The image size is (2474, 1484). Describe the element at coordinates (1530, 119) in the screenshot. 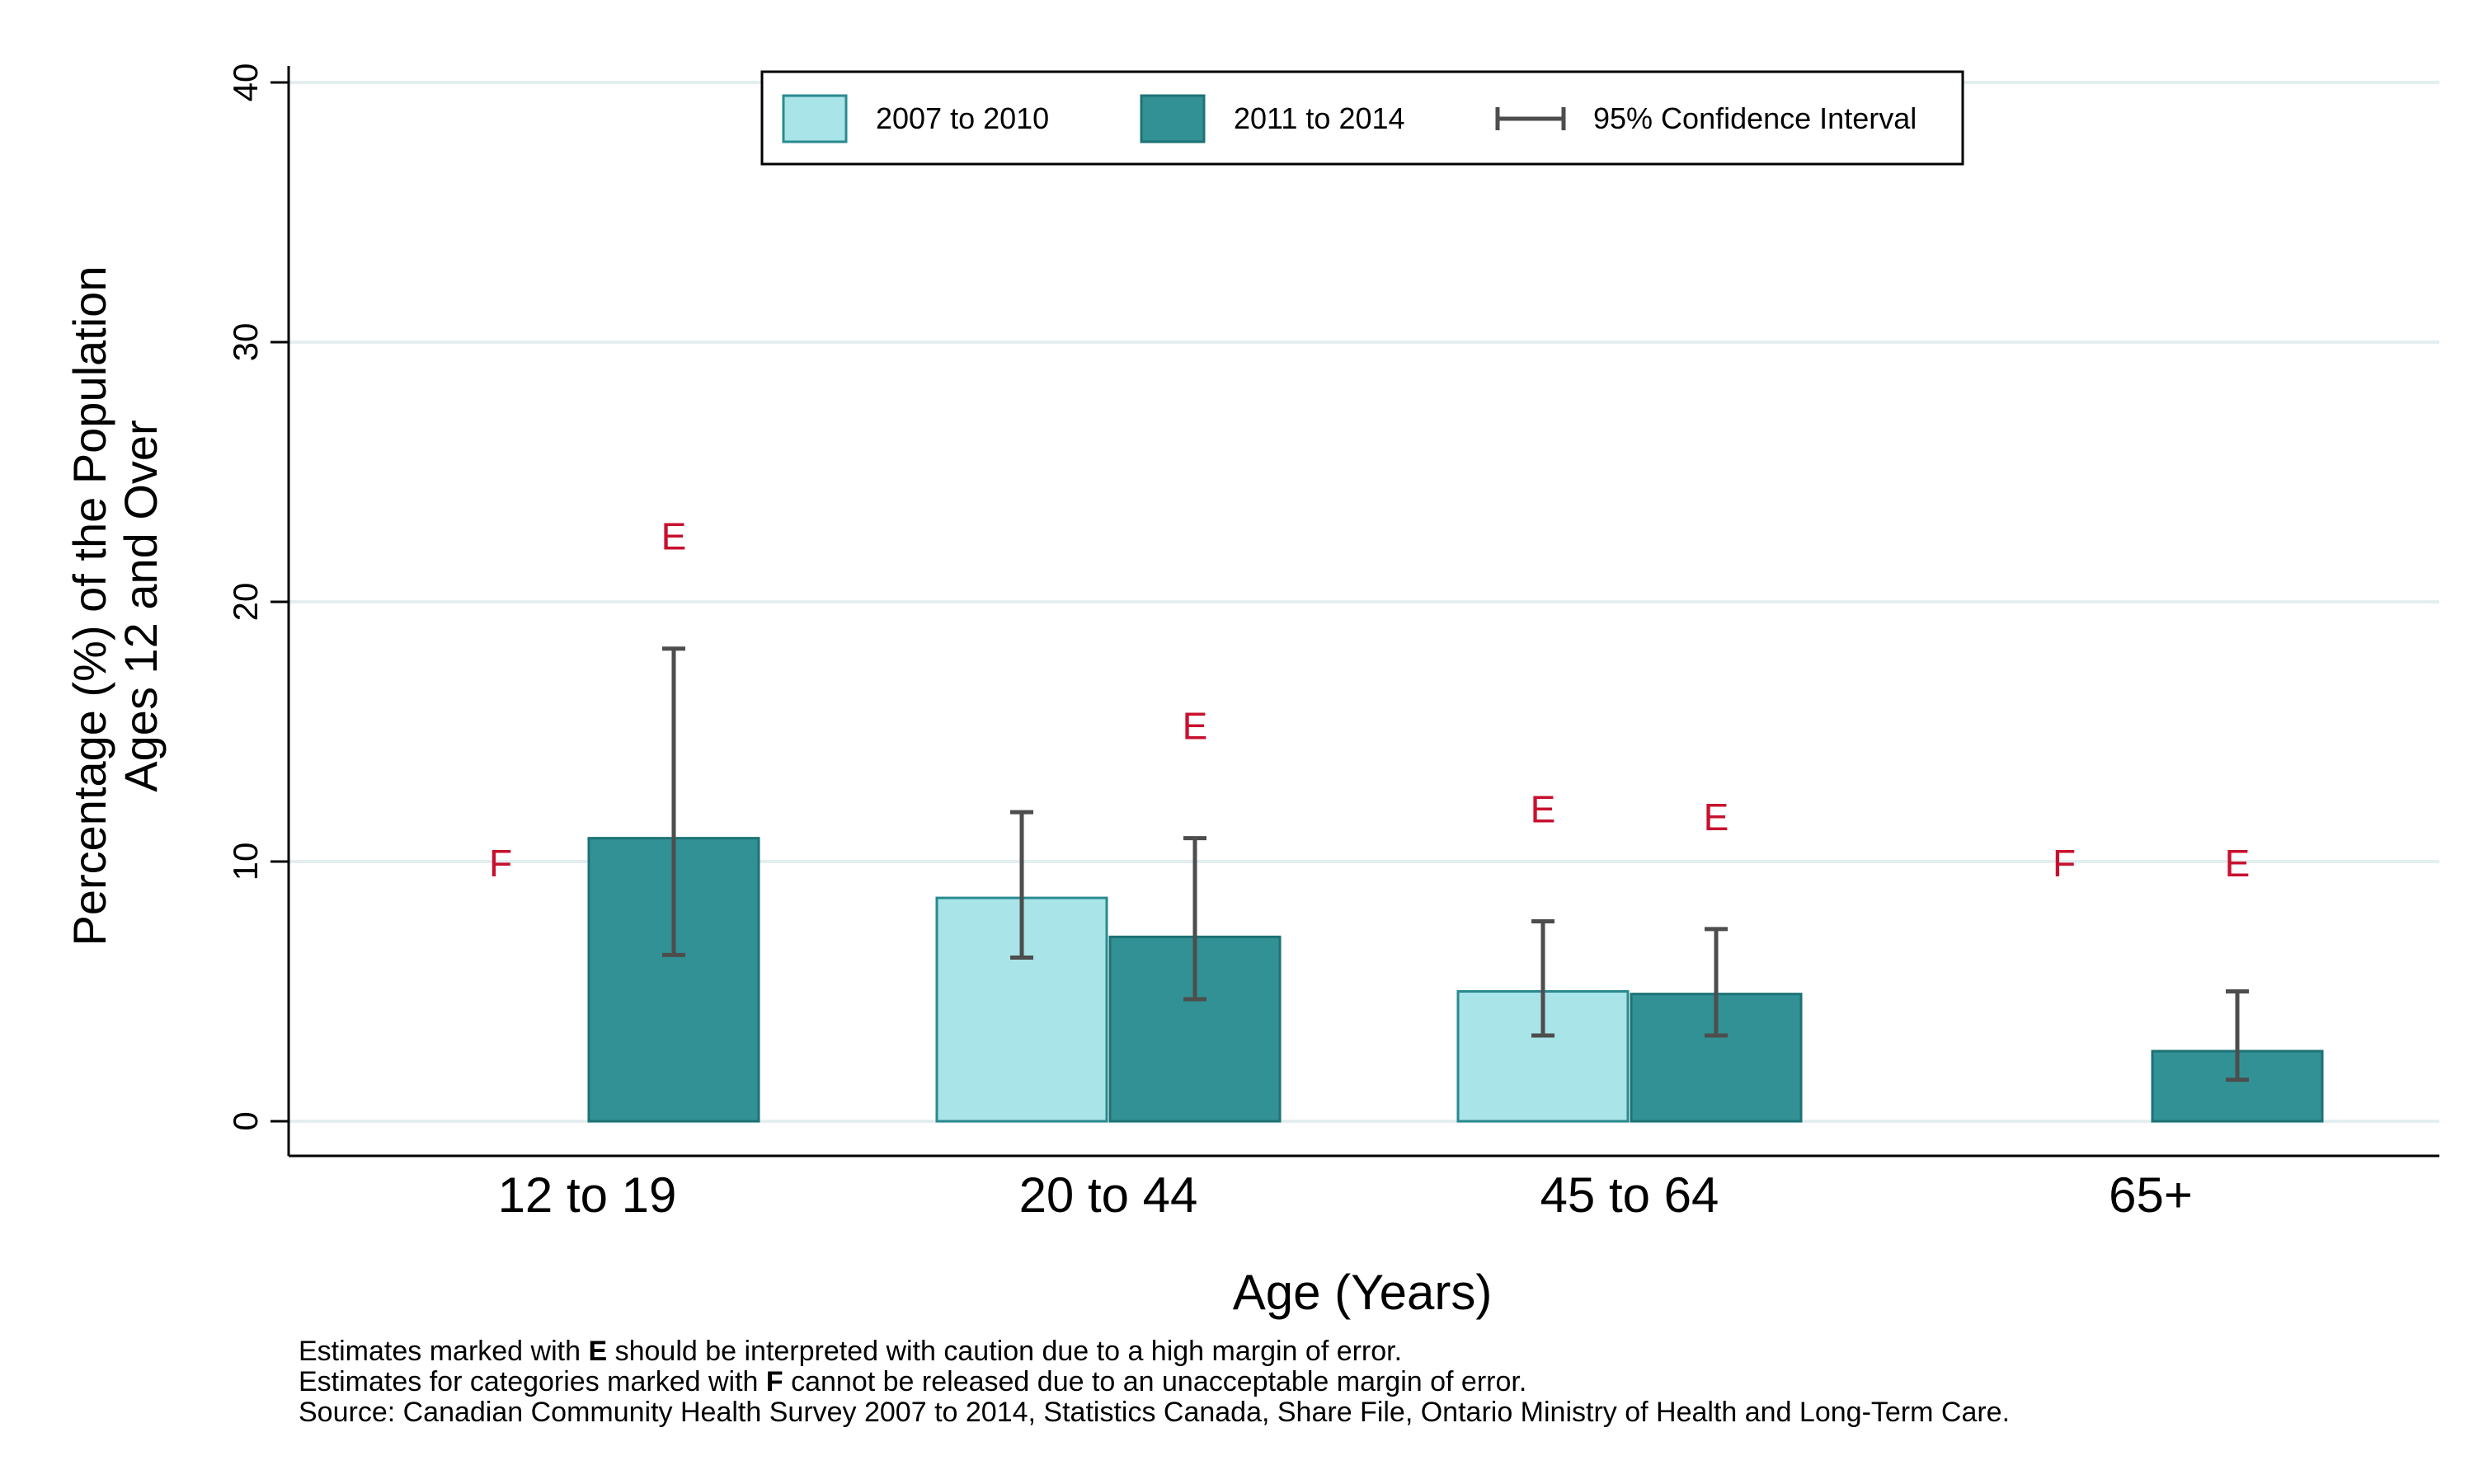

I see `legend-ci-icon` at that location.